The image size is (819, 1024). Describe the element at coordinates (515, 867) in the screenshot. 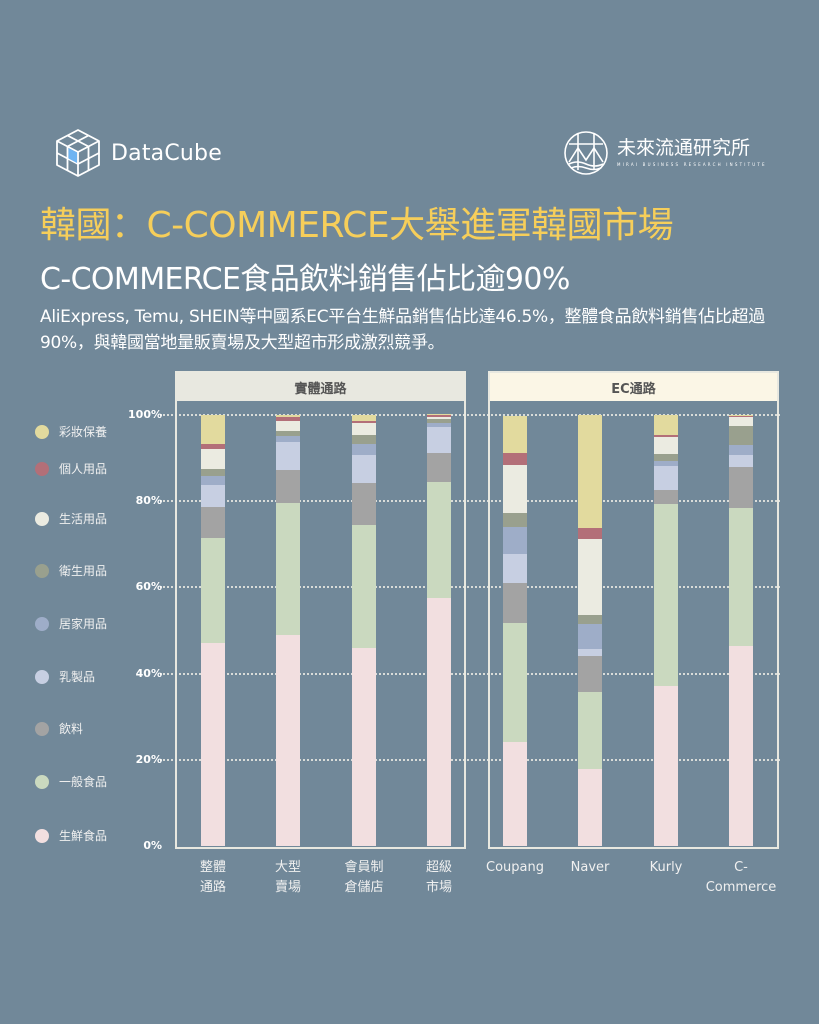

I see `x-axis-label: Coupang` at that location.